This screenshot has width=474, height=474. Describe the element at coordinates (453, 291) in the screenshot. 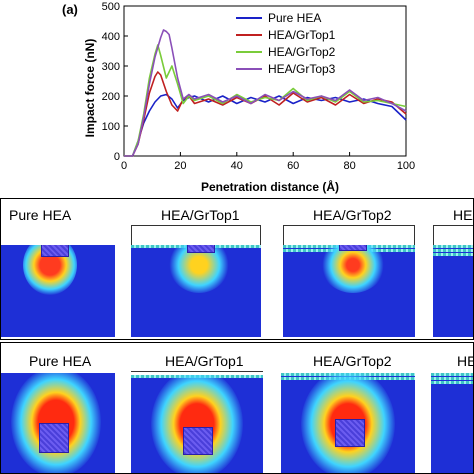

I see `row1-sim-grtop3` at that location.